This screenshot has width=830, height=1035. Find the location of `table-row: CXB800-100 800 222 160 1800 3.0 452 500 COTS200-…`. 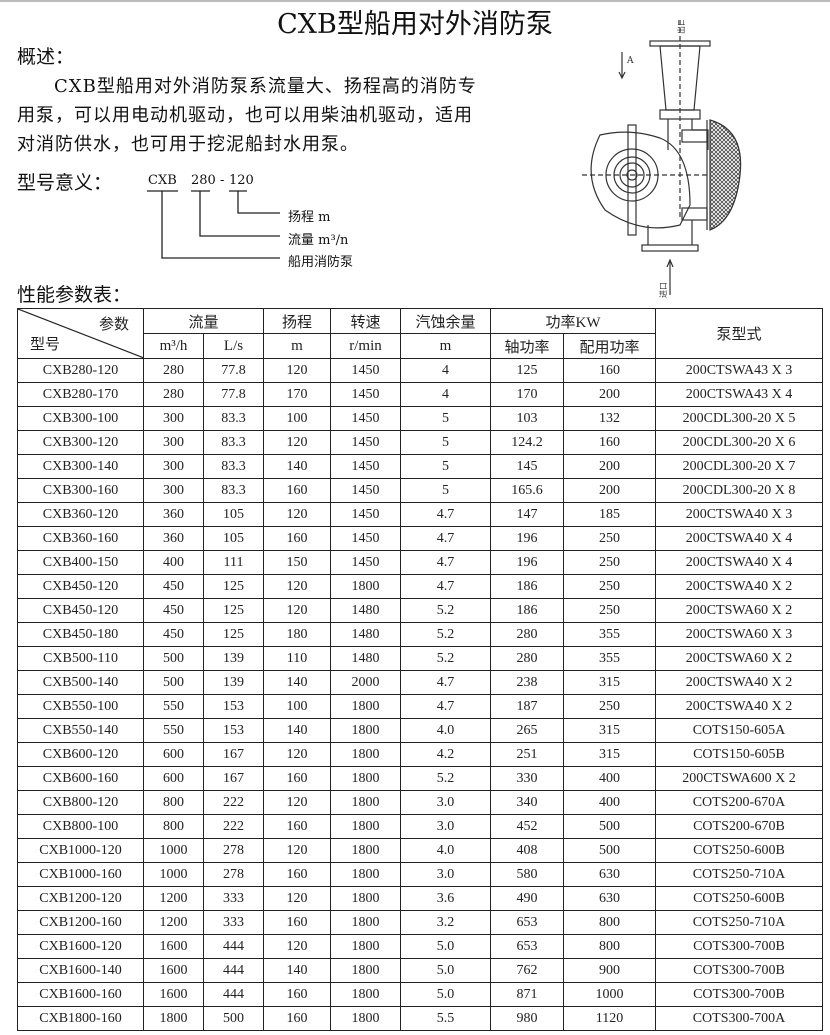

table-row: CXB800-100 800 222 160 1800 3.0 452 500 COTS200-… is located at coordinates (420, 826).